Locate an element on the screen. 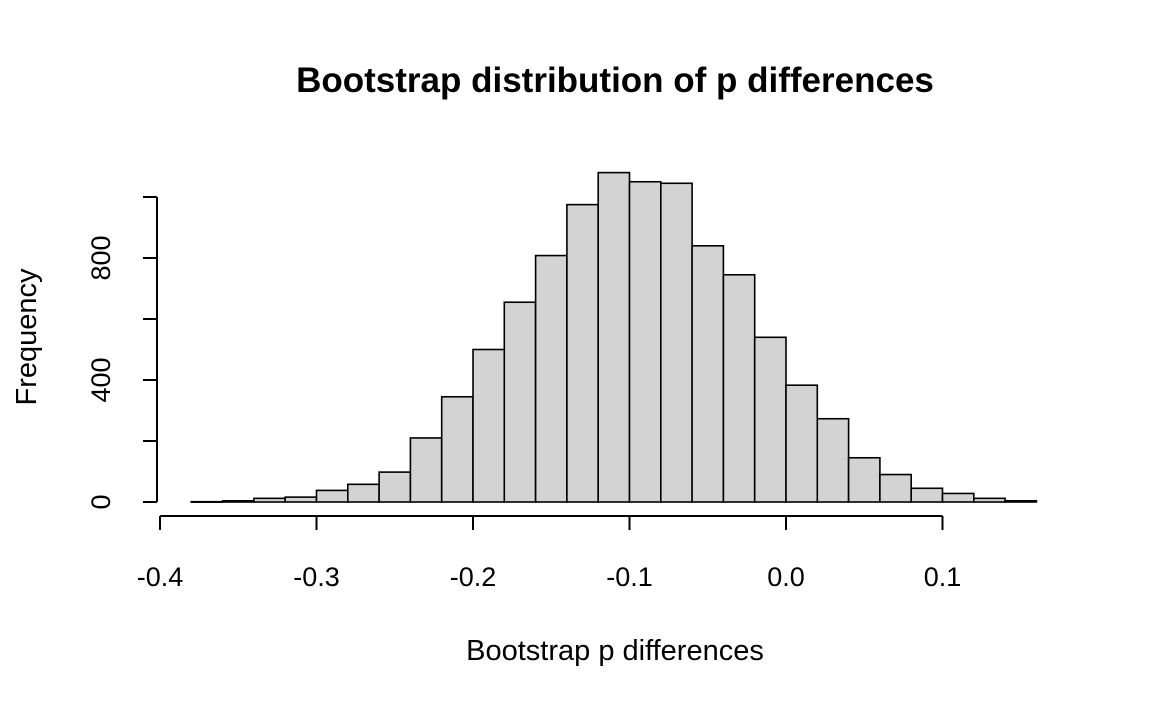  x-tick-label: -0.3 is located at coordinates (316, 577).